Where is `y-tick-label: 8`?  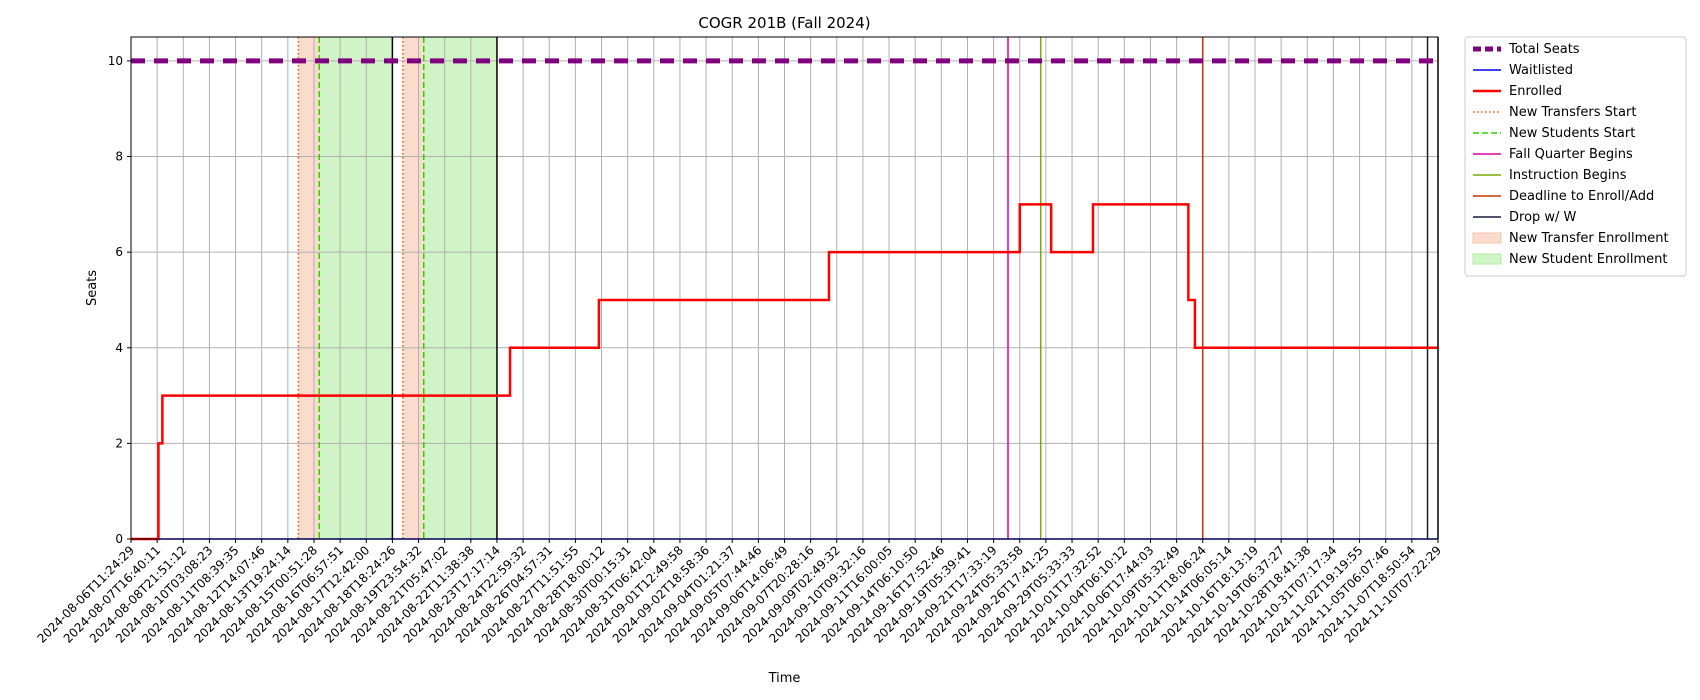 y-tick-label: 8 is located at coordinates (119, 157).